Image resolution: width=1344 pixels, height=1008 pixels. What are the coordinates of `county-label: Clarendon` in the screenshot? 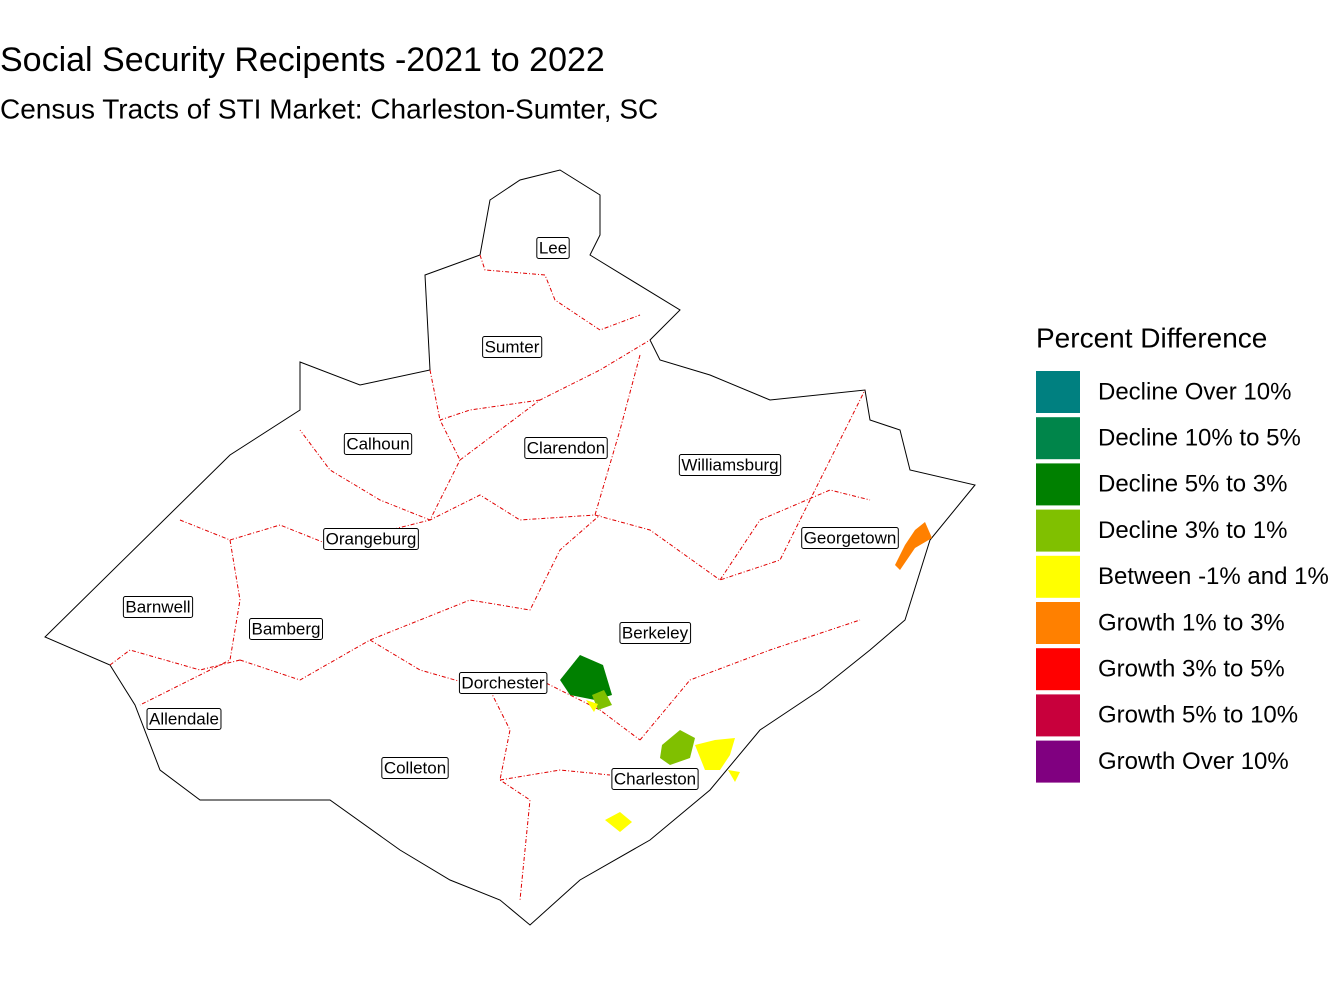 It's located at (566, 447).